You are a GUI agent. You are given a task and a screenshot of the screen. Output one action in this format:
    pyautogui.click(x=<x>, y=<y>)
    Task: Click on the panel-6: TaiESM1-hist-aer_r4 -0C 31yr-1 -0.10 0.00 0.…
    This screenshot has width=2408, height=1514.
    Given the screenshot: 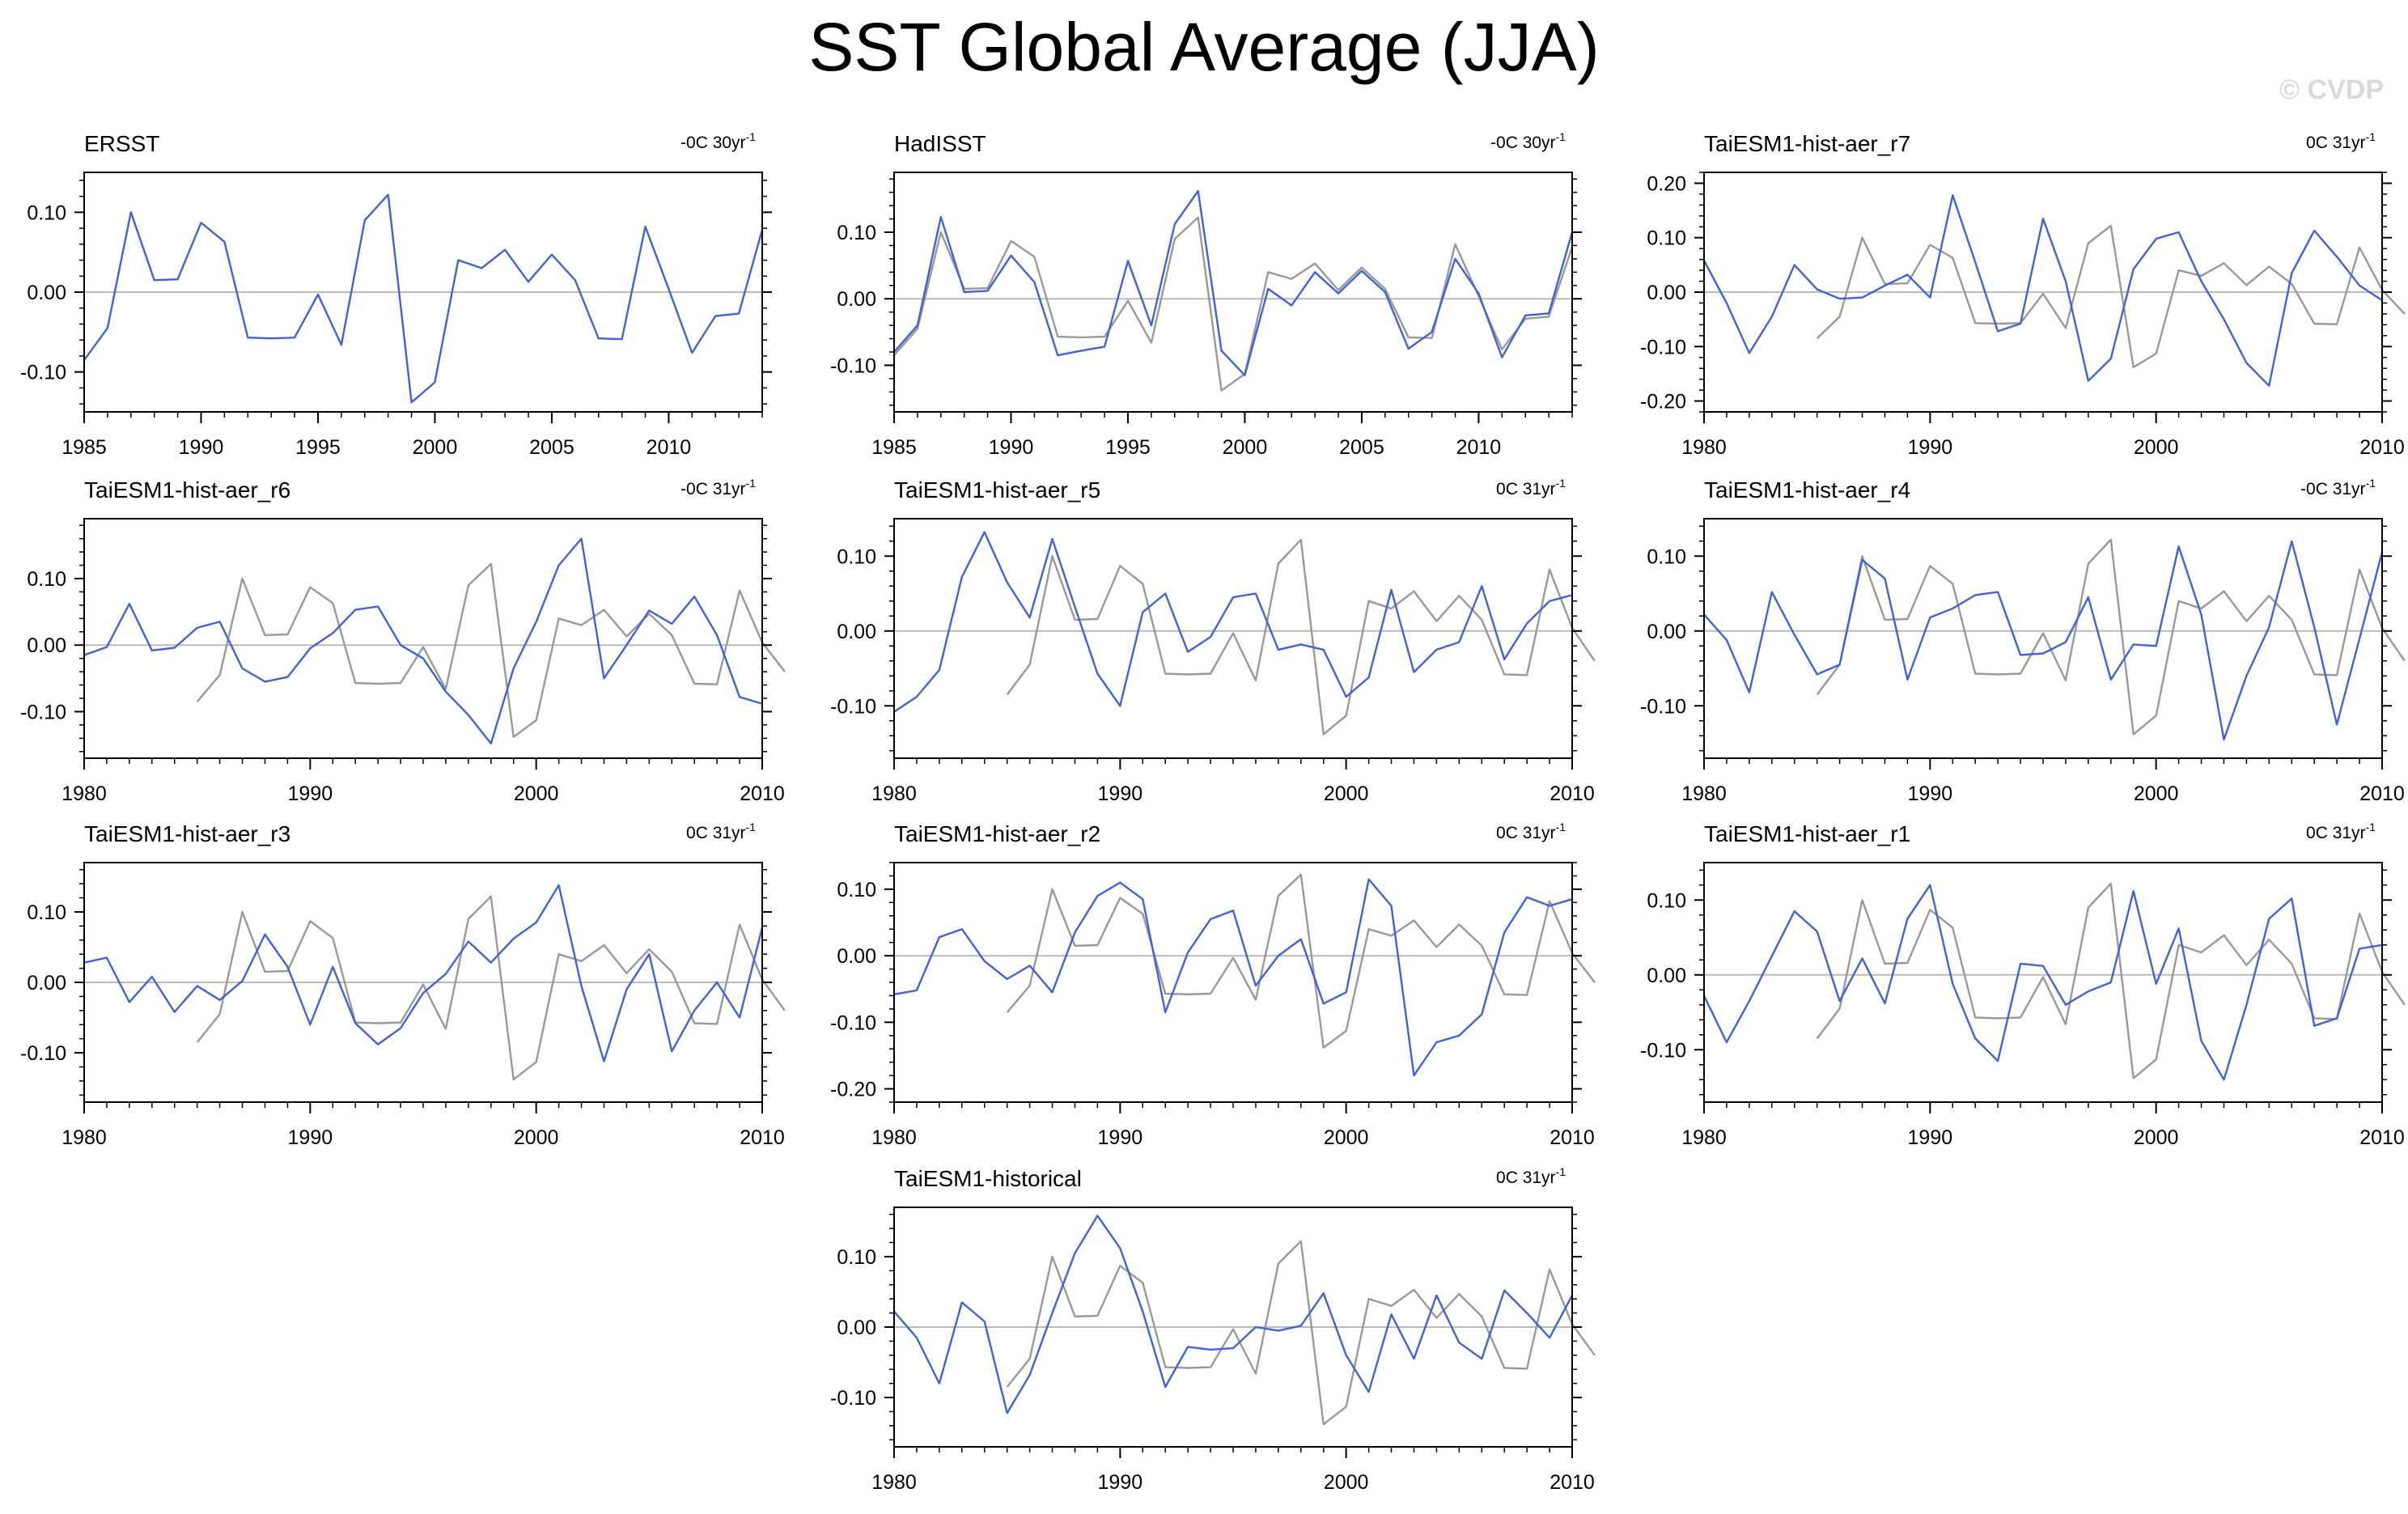 What is the action you would take?
    pyautogui.click(x=2023, y=641)
    